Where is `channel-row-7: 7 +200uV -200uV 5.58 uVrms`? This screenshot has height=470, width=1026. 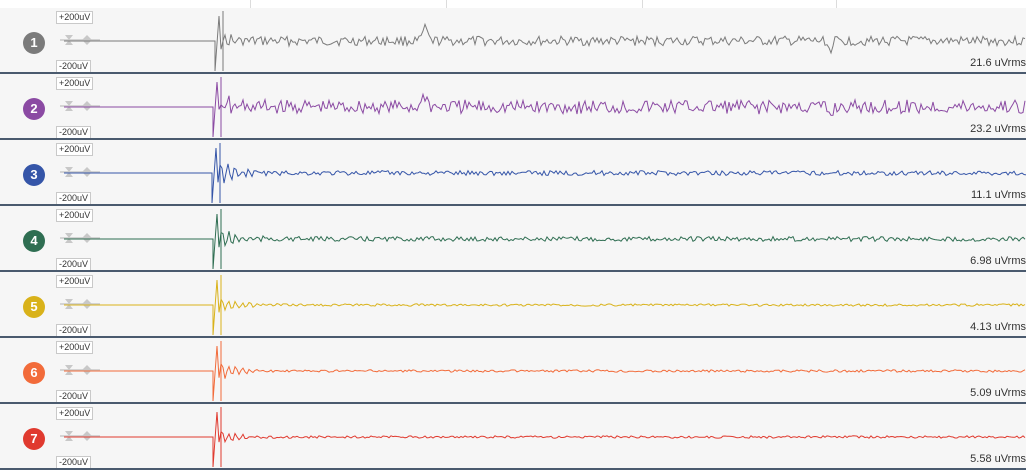
channel-row-7: 7 +200uV -200uV 5.58 uVrms is located at coordinates (513, 437).